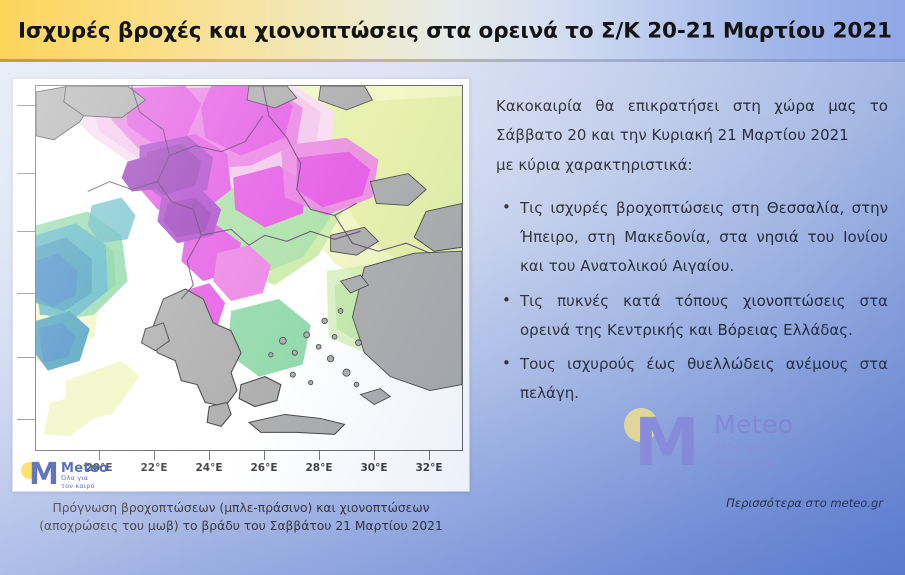 This screenshot has width=905, height=575. What do you see at coordinates (209, 468) in the screenshot?
I see `lon-label: 24°E` at bounding box center [209, 468].